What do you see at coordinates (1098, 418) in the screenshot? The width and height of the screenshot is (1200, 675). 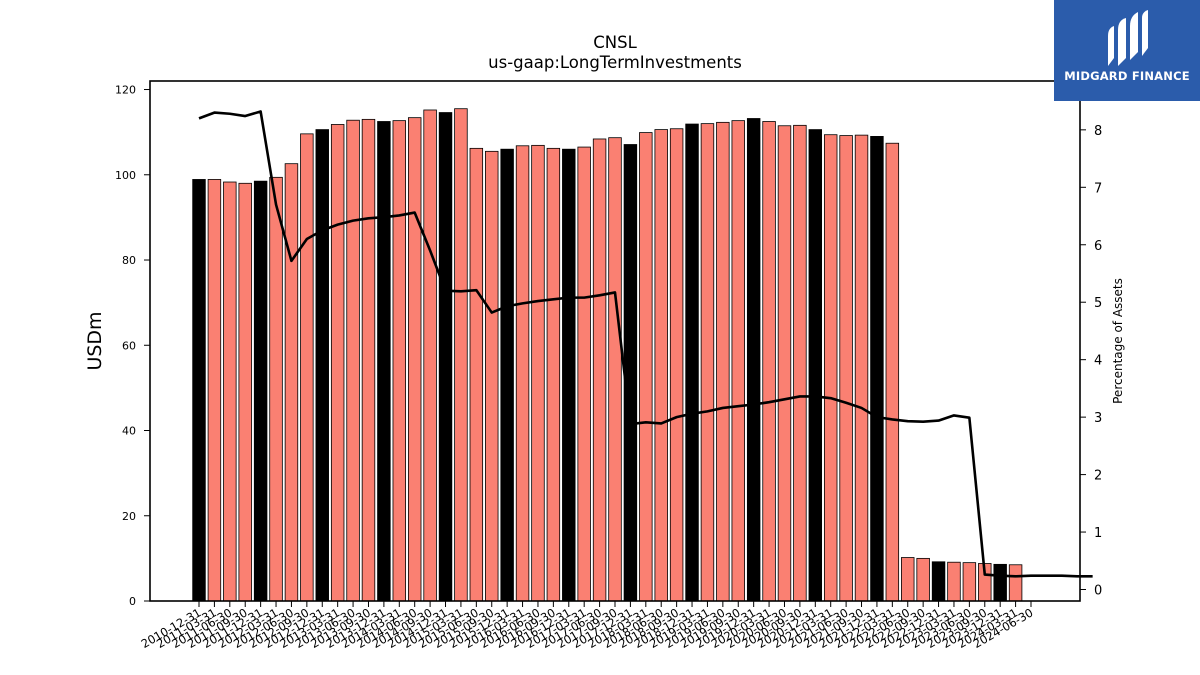 I see `y2-tick-label: 3` at bounding box center [1098, 418].